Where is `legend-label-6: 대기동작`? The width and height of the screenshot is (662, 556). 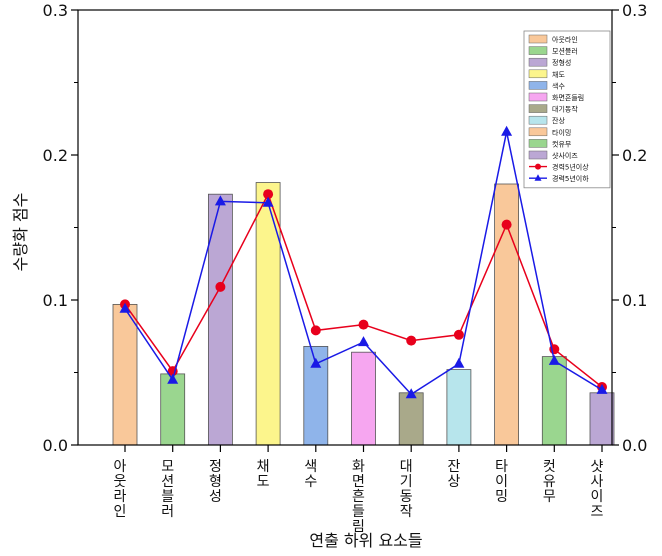 legend-label-6: 대기동작 is located at coordinates (565, 109).